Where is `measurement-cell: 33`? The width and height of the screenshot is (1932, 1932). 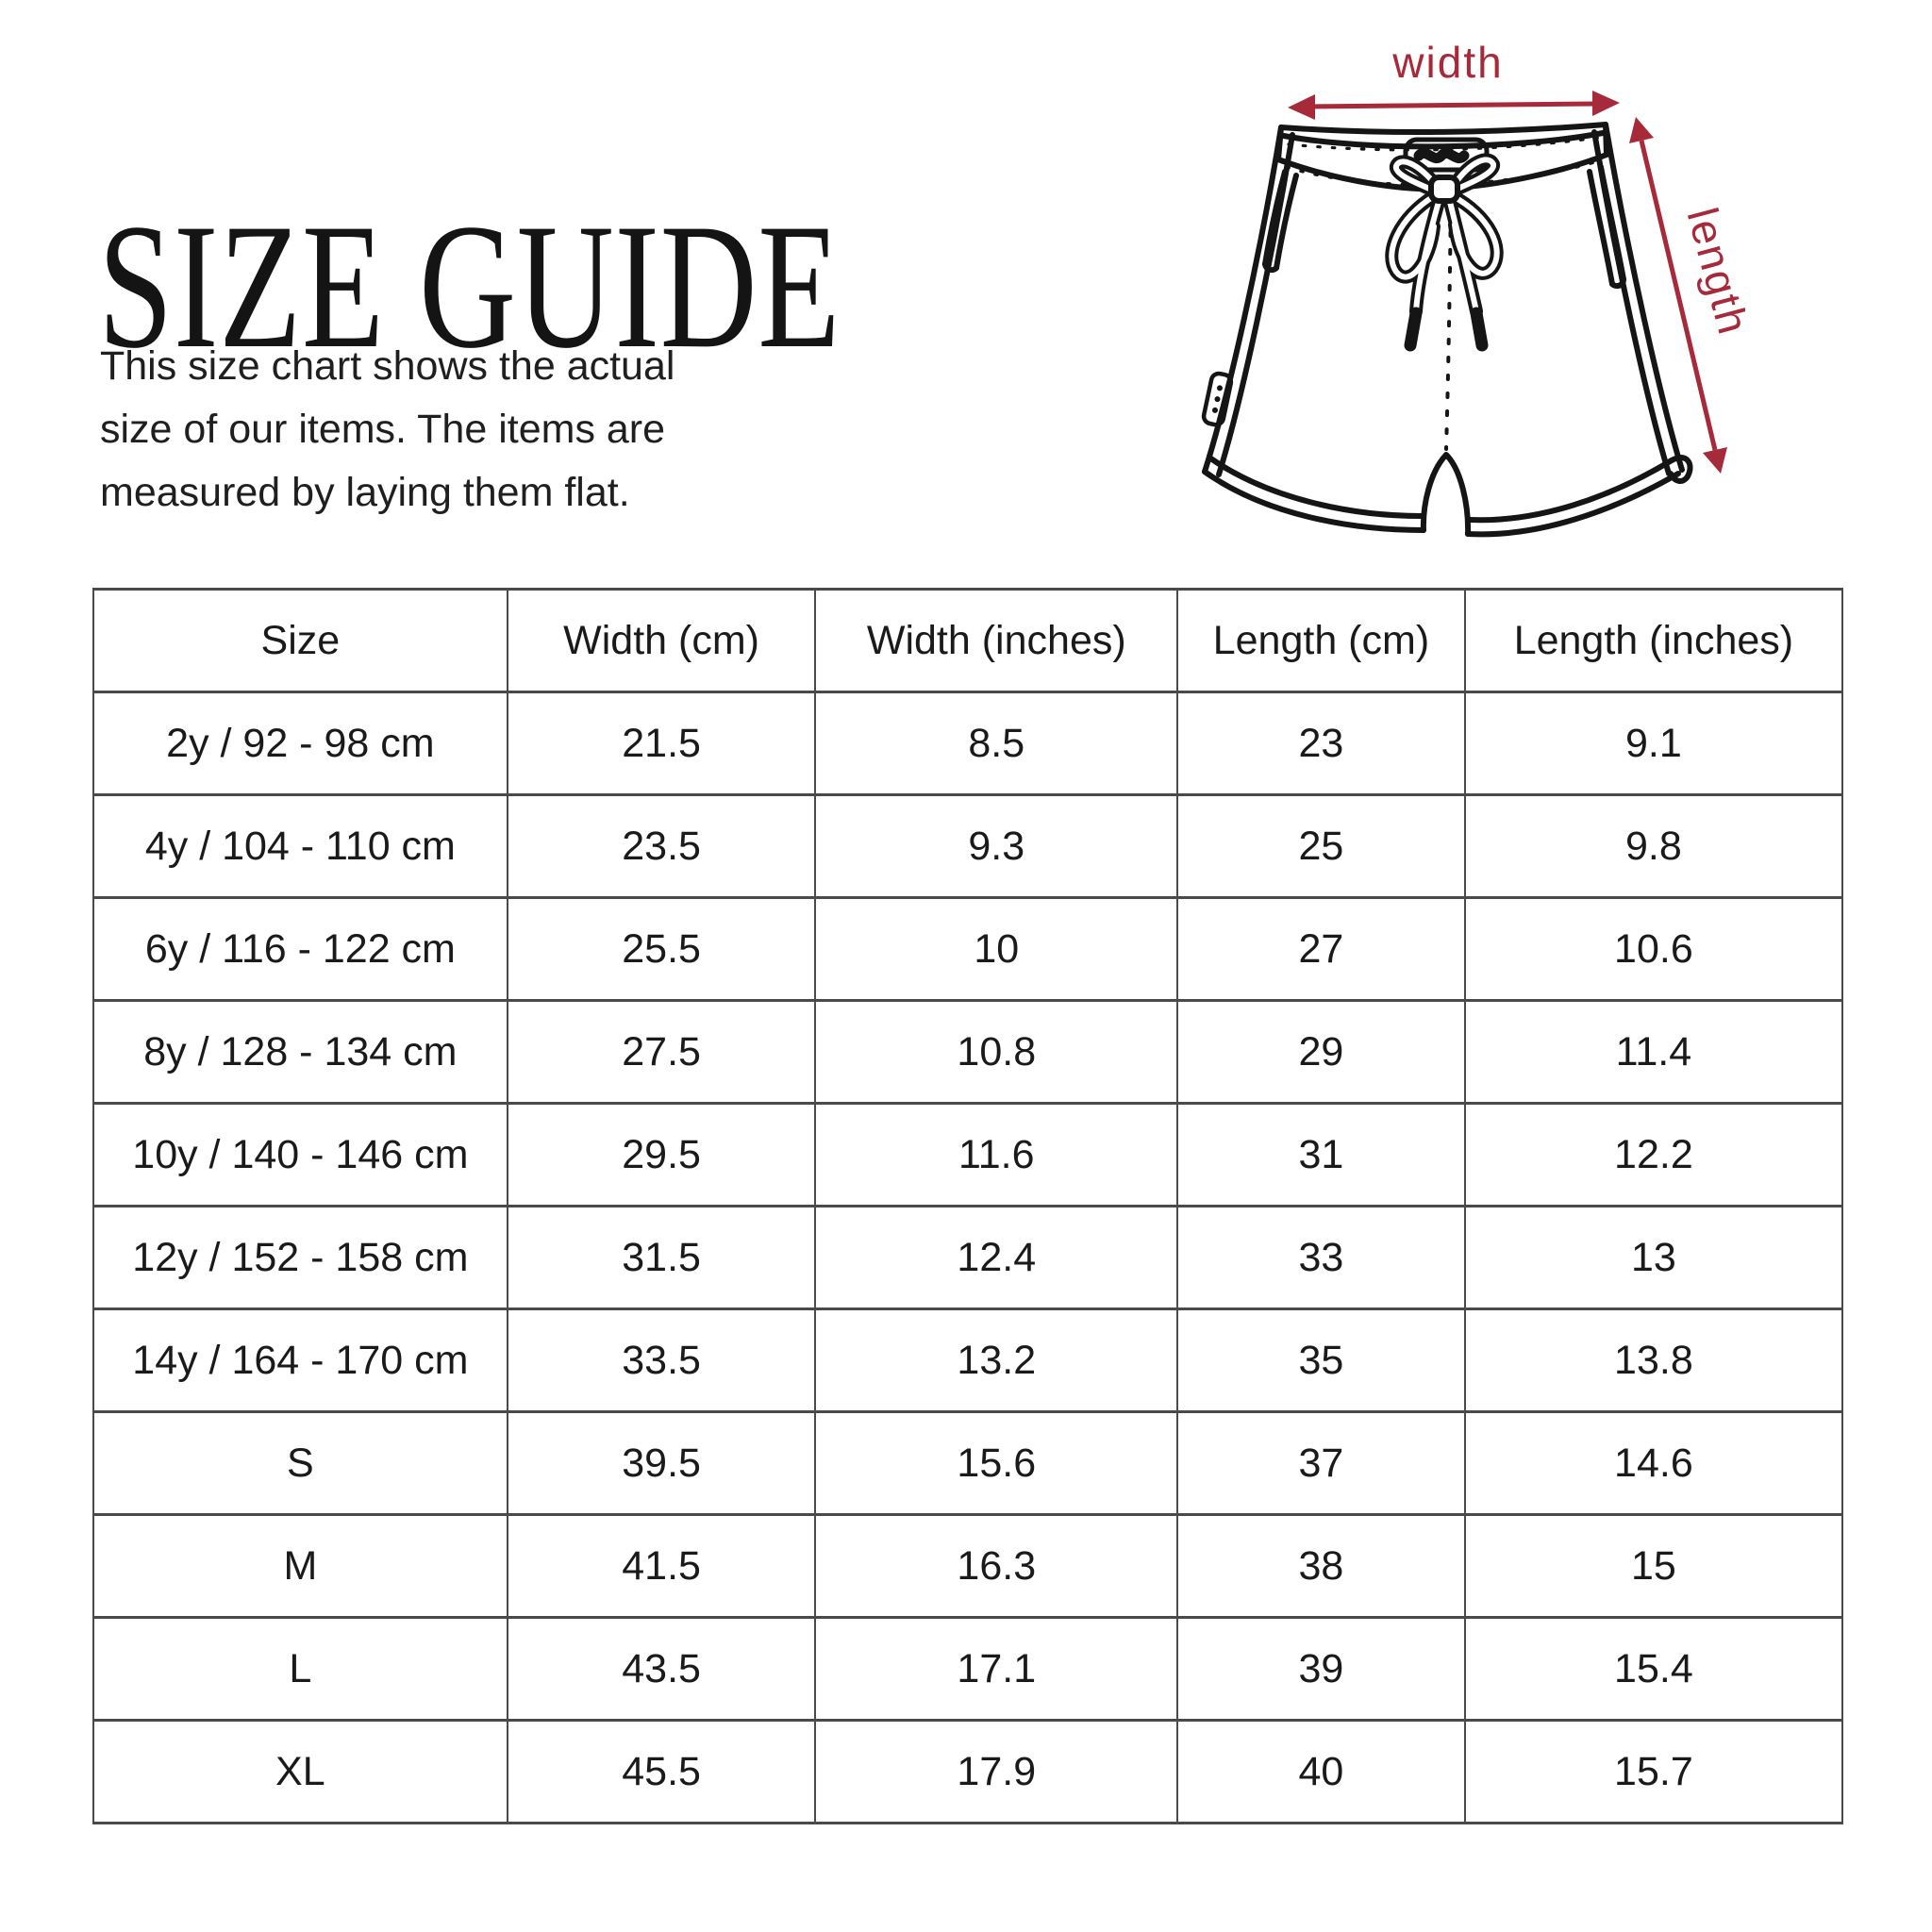 measurement-cell: 33 is located at coordinates (1321, 1258).